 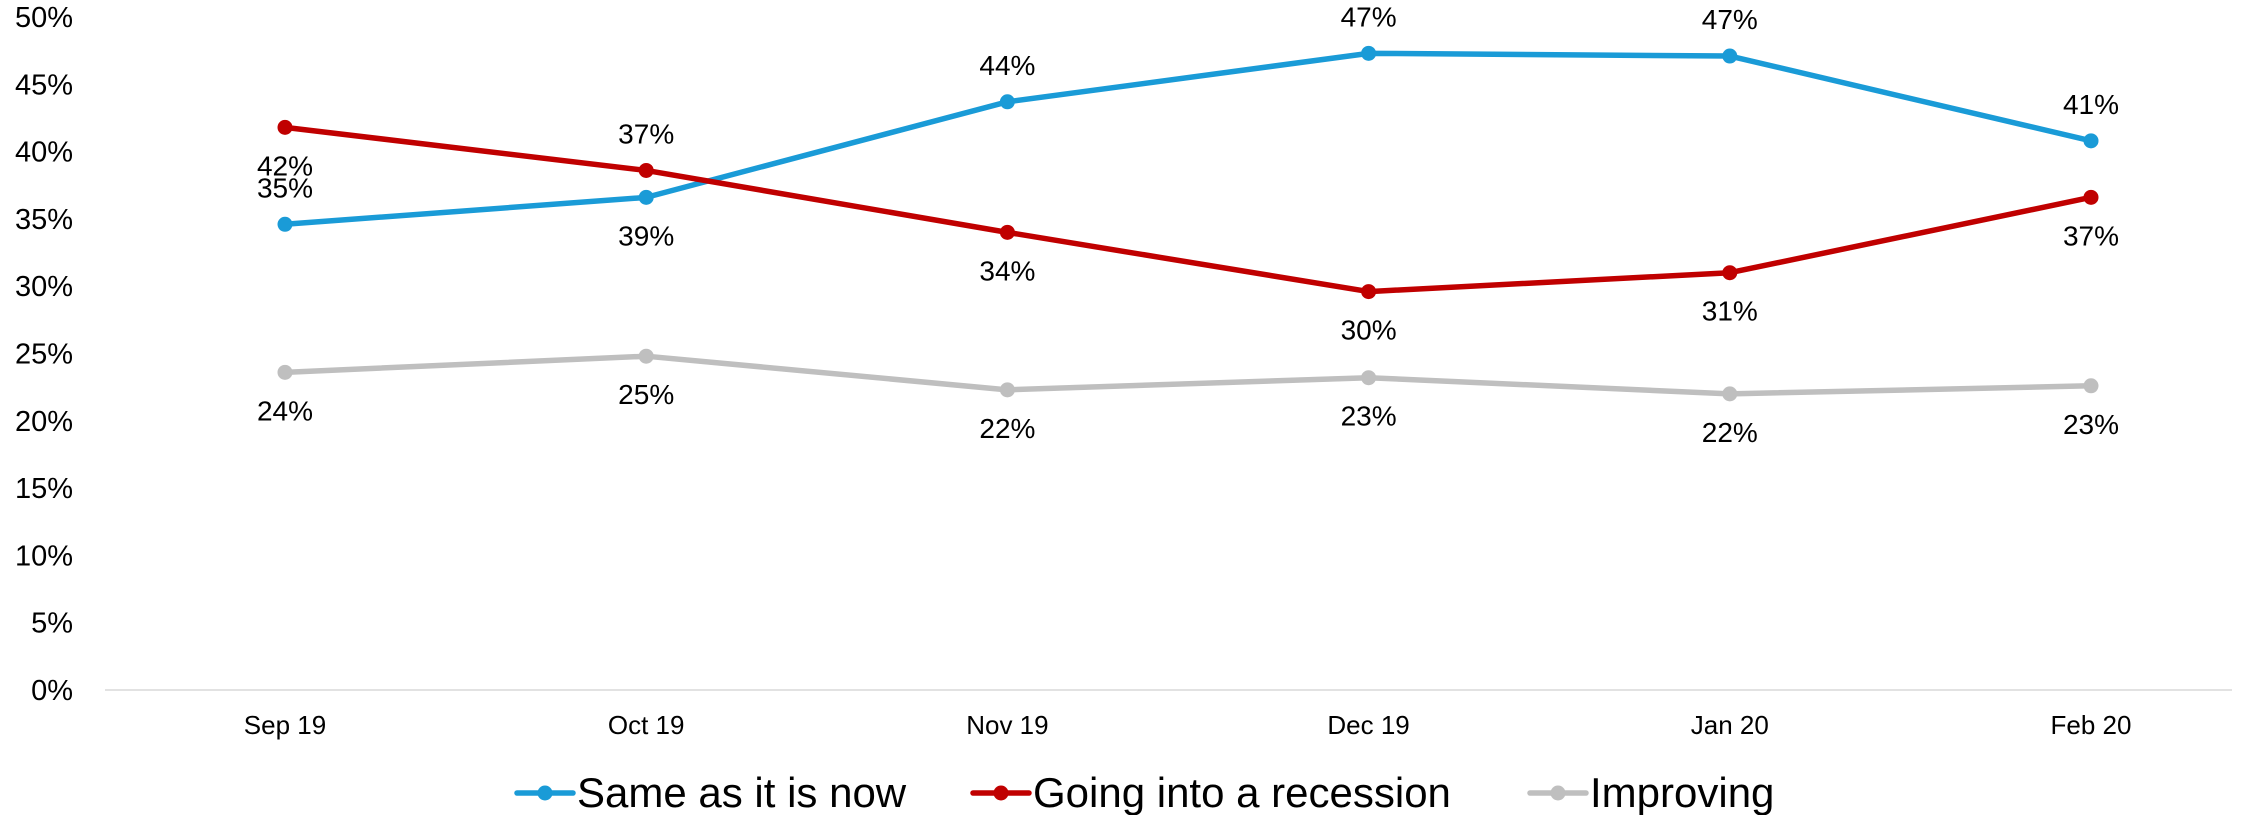 I want to click on data-label: 41%, so click(x=2091, y=104).